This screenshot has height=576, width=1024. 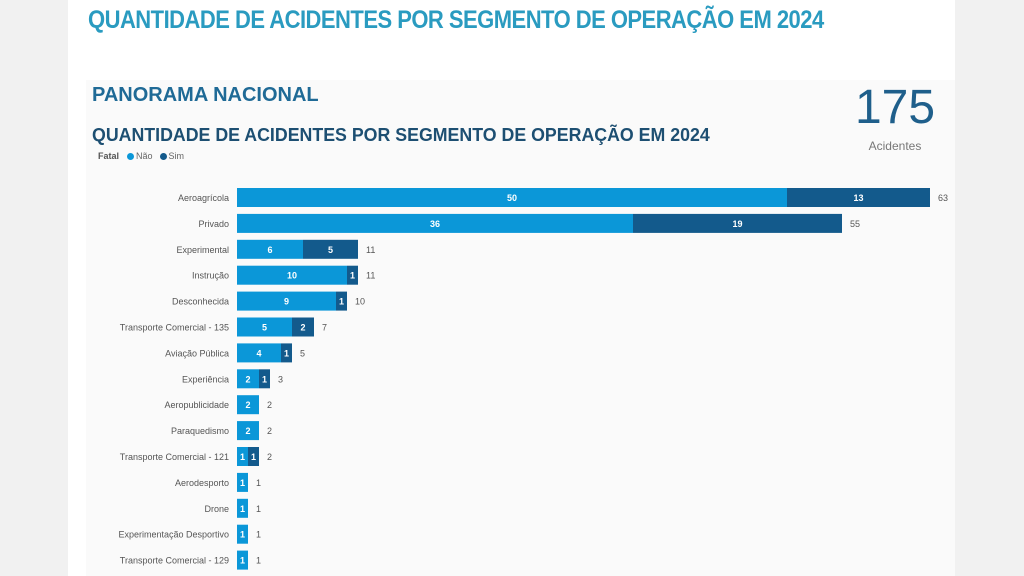 What do you see at coordinates (163, 156) in the screenshot?
I see `legend-dot-sim-icon` at bounding box center [163, 156].